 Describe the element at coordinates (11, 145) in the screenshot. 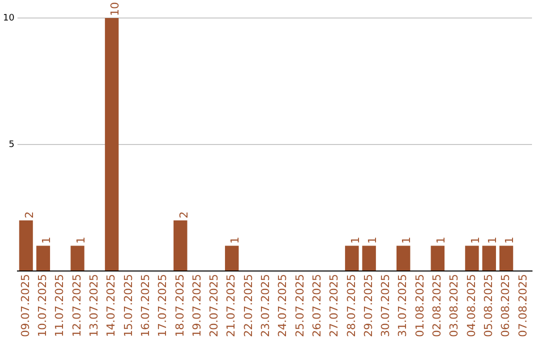

I see `y-tick-label: 5` at that location.